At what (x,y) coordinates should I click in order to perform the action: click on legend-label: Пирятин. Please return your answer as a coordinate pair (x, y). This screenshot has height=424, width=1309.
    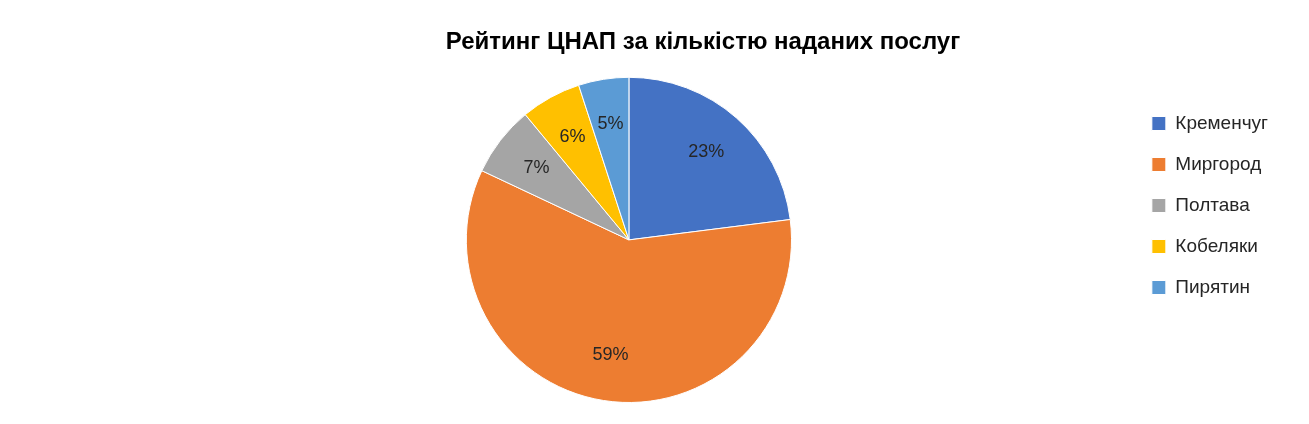
    Looking at the image, I should click on (1213, 286).